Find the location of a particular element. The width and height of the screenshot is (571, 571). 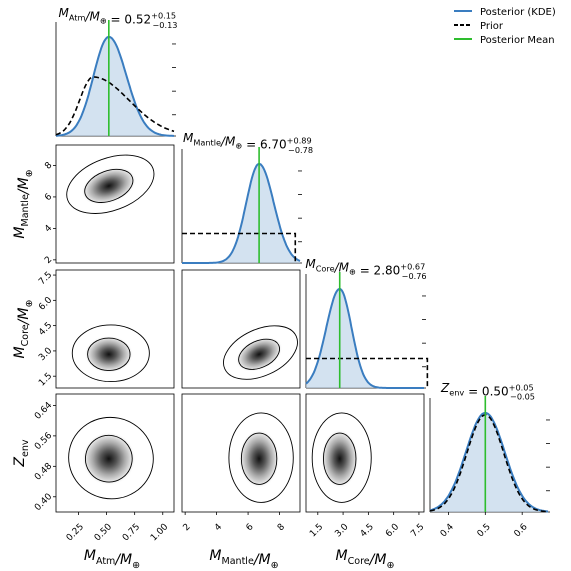

x-tick-label: 1.00 is located at coordinates (159, 532).